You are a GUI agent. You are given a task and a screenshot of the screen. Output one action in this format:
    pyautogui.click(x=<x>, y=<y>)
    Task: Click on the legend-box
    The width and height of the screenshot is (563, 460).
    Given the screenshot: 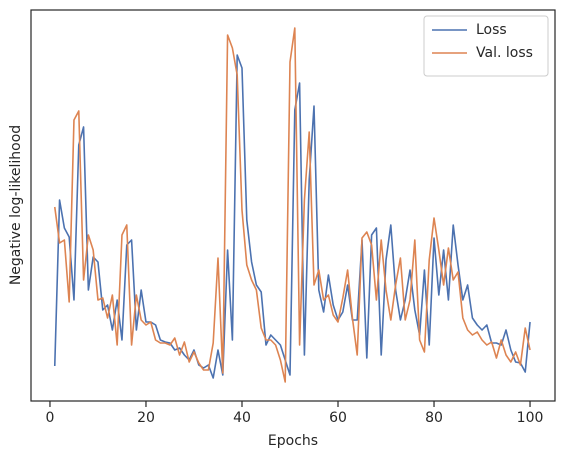 What is the action you would take?
    pyautogui.click(x=486, y=46)
    